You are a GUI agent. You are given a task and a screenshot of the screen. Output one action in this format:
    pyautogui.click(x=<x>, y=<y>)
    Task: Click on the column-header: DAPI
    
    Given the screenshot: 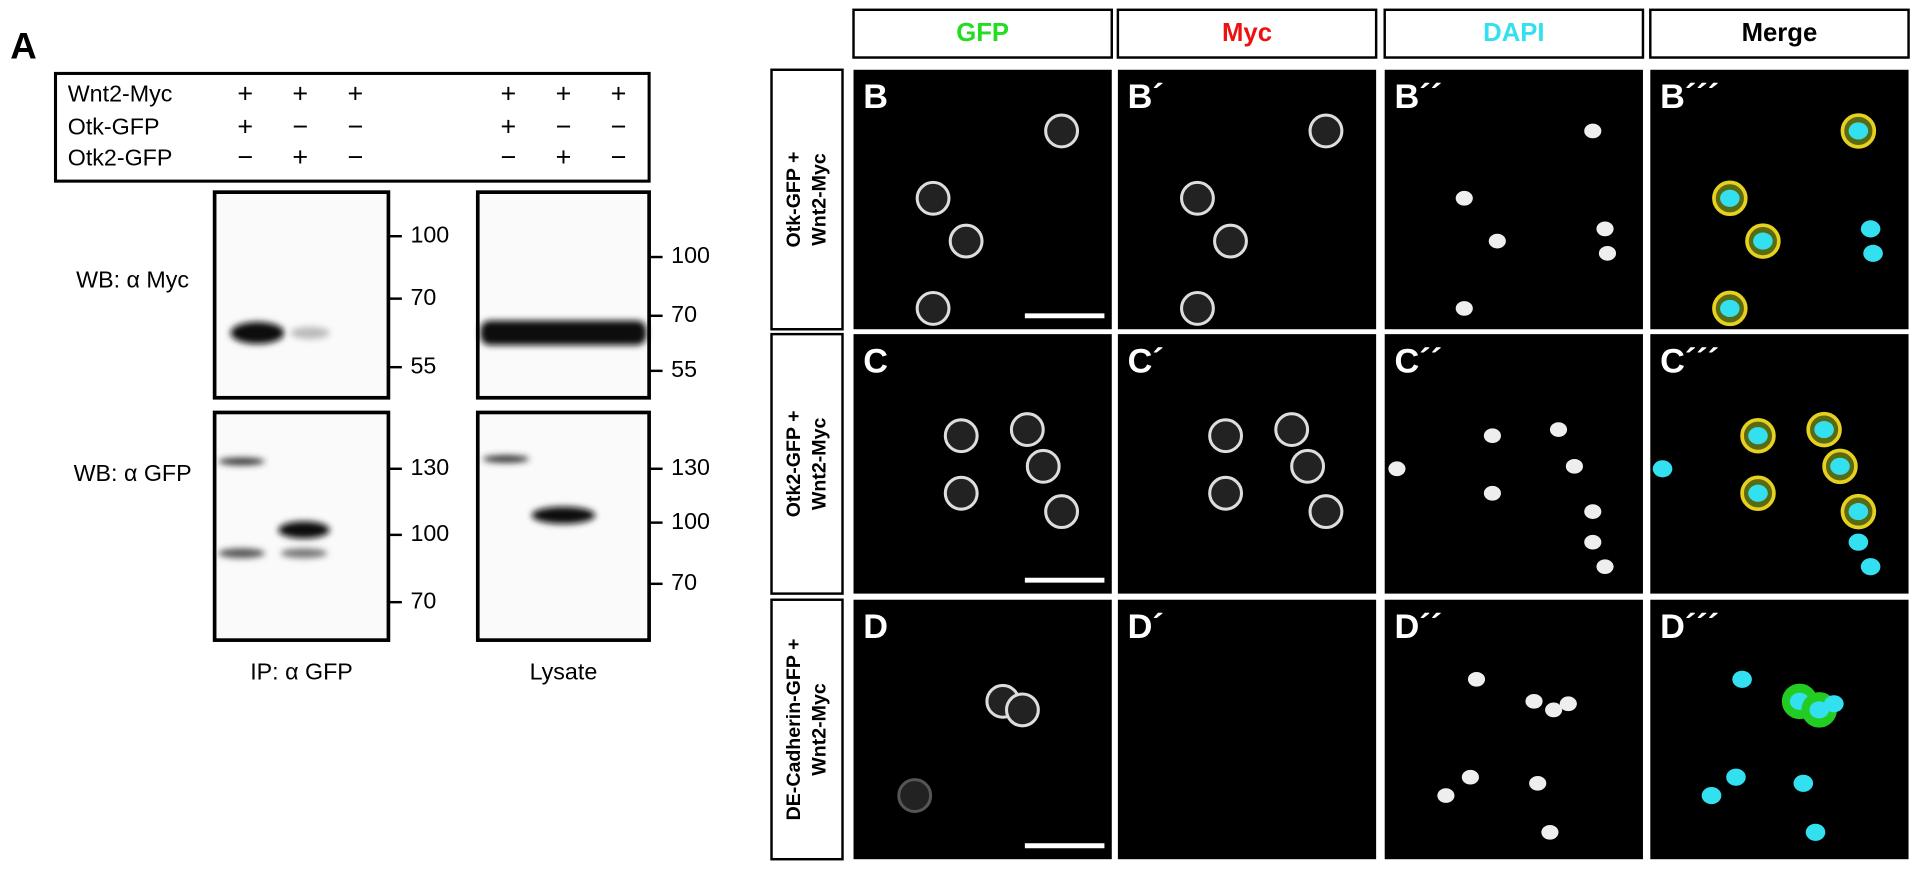 What is the action you would take?
    pyautogui.click(x=1513, y=33)
    